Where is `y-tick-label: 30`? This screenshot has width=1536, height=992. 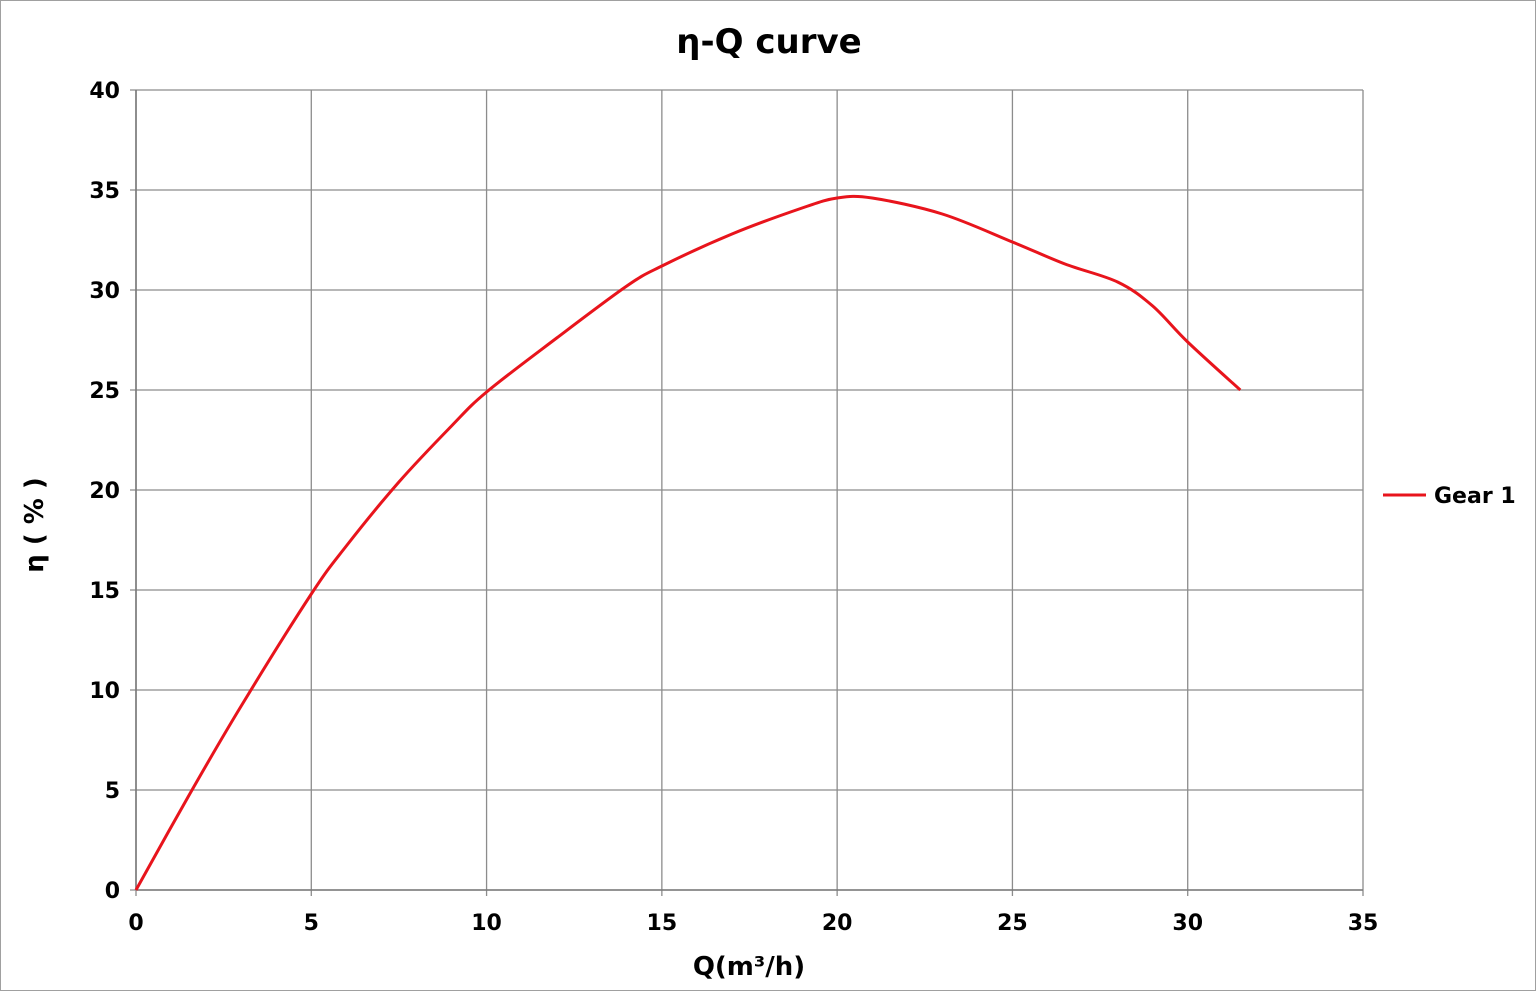 y-tick-label: 30 is located at coordinates (104, 291).